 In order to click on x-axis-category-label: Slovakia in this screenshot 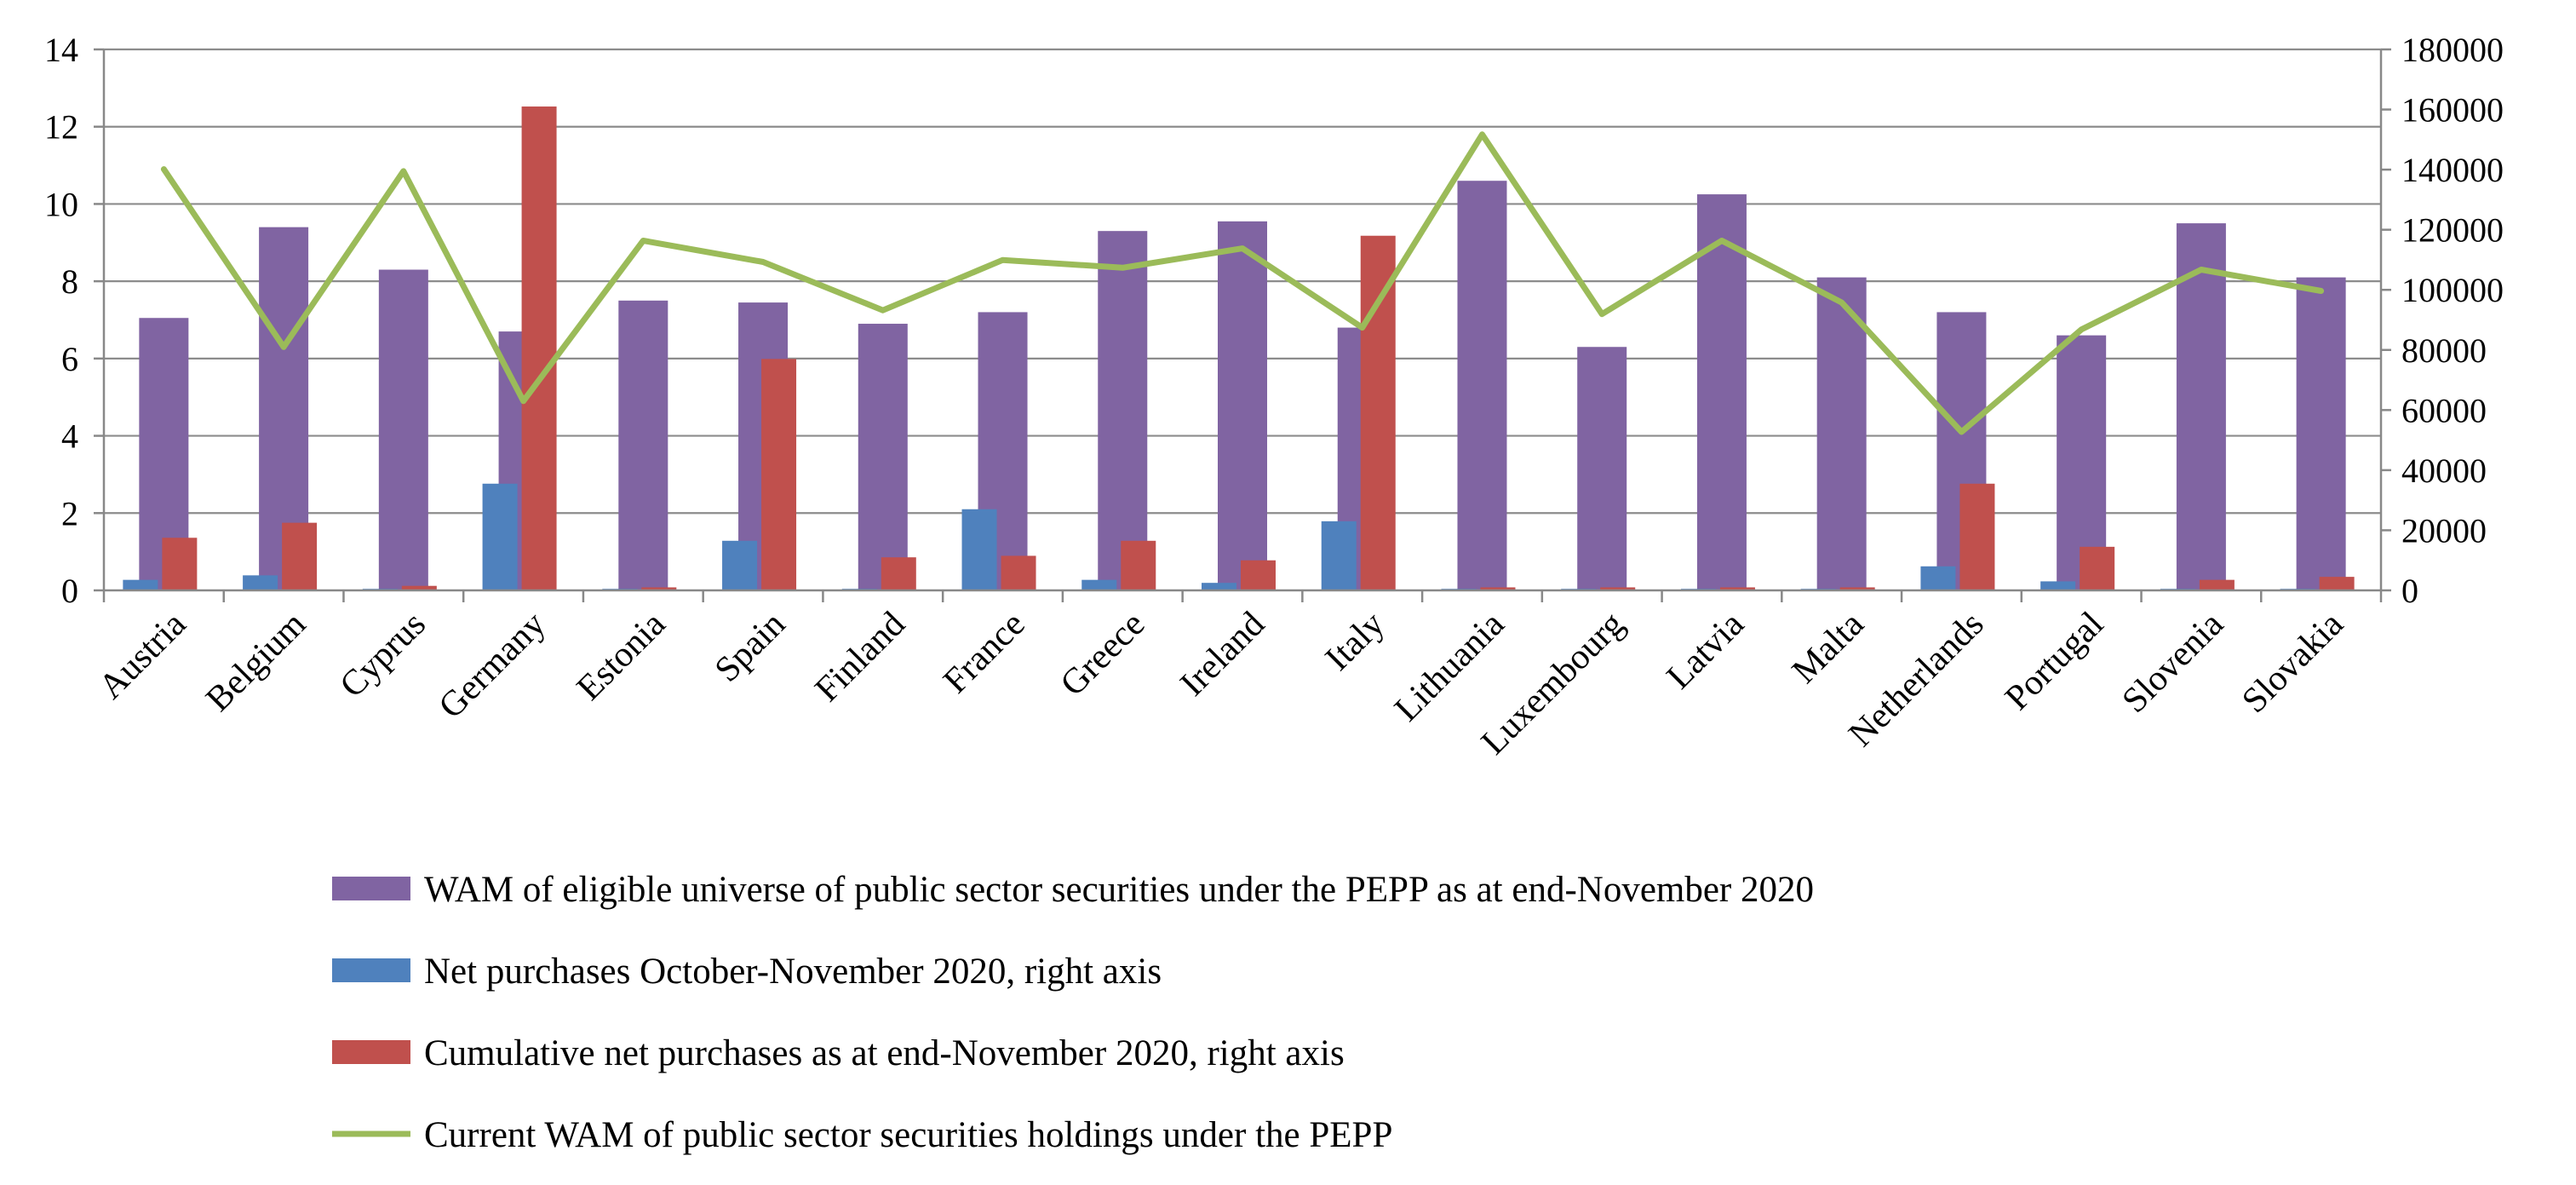, I will do `click(2293, 662)`.